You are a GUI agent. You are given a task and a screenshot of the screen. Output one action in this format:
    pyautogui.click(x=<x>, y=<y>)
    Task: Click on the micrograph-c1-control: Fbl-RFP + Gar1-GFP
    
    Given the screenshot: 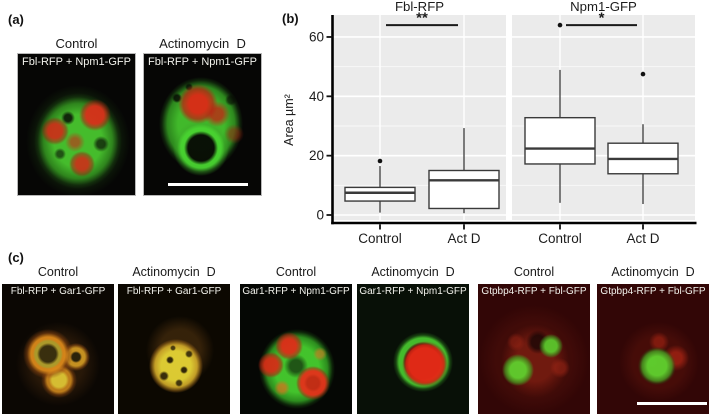 What is the action you would take?
    pyautogui.click(x=58, y=349)
    